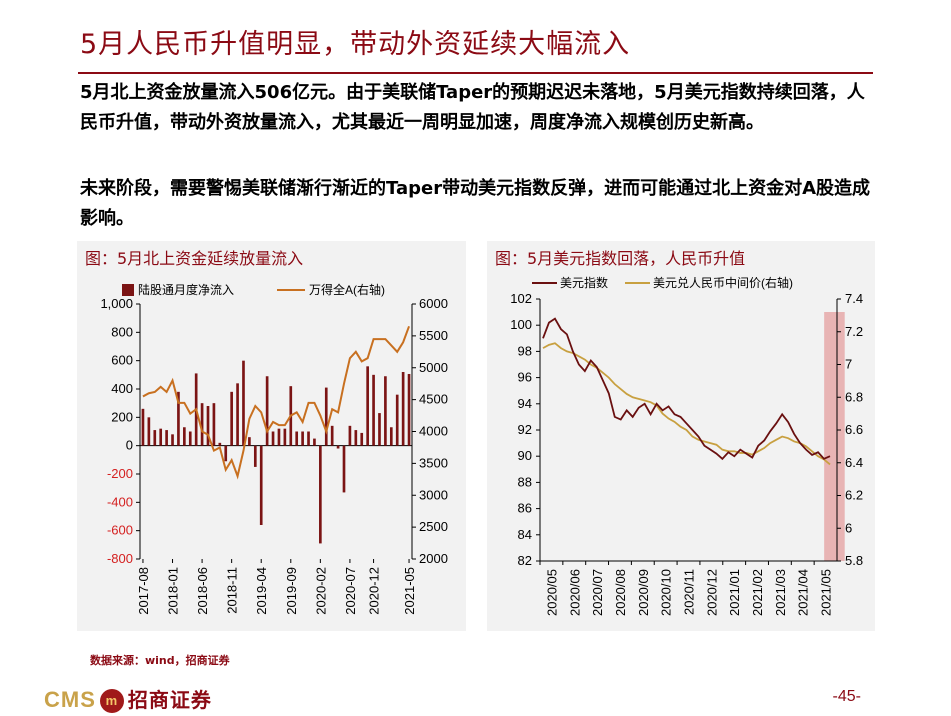 The height and width of the screenshot is (716, 951). Describe the element at coordinates (122, 416) in the screenshot. I see `left-tick-label: 200` at that location.